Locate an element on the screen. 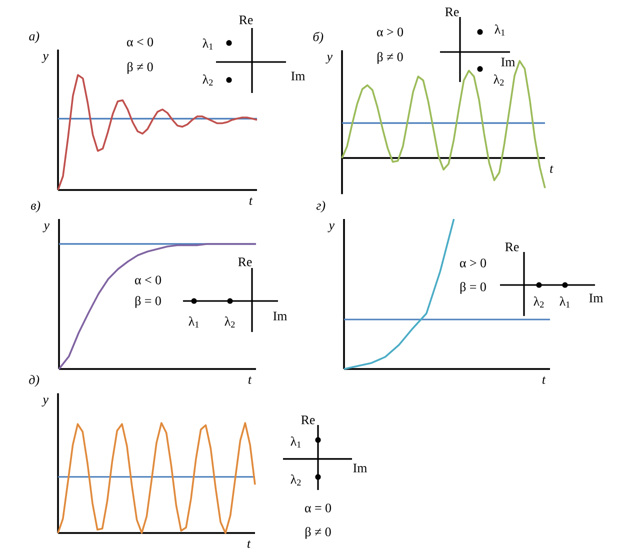 Image resolution: width=625 pixels, height=559 pixels. annotation: β ≠ 0 is located at coordinates (390, 58).